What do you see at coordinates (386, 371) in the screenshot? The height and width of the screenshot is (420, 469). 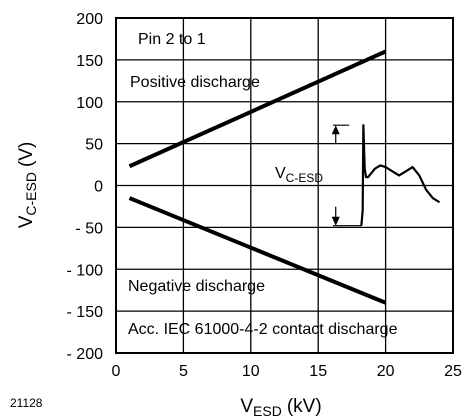 I see `x-tick-label: 20` at bounding box center [386, 371].